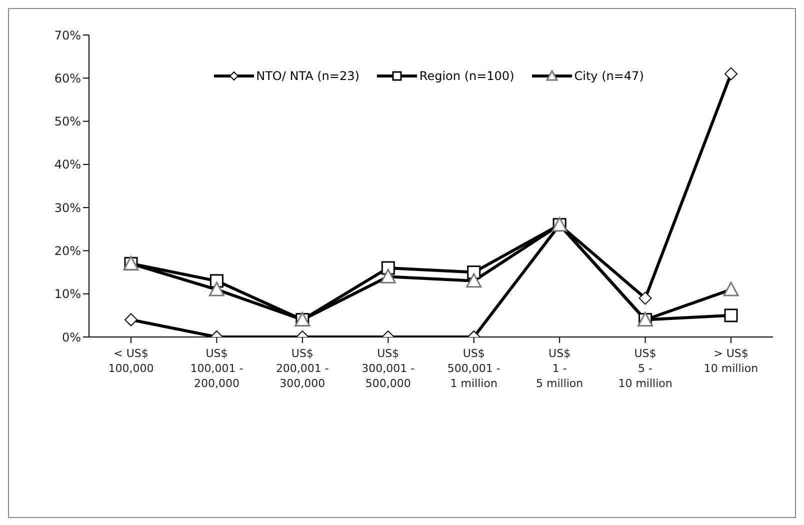 This screenshot has height=525, width=804. I want to click on x-tick-label: US$ 200,001 - 300,000, so click(302, 368).